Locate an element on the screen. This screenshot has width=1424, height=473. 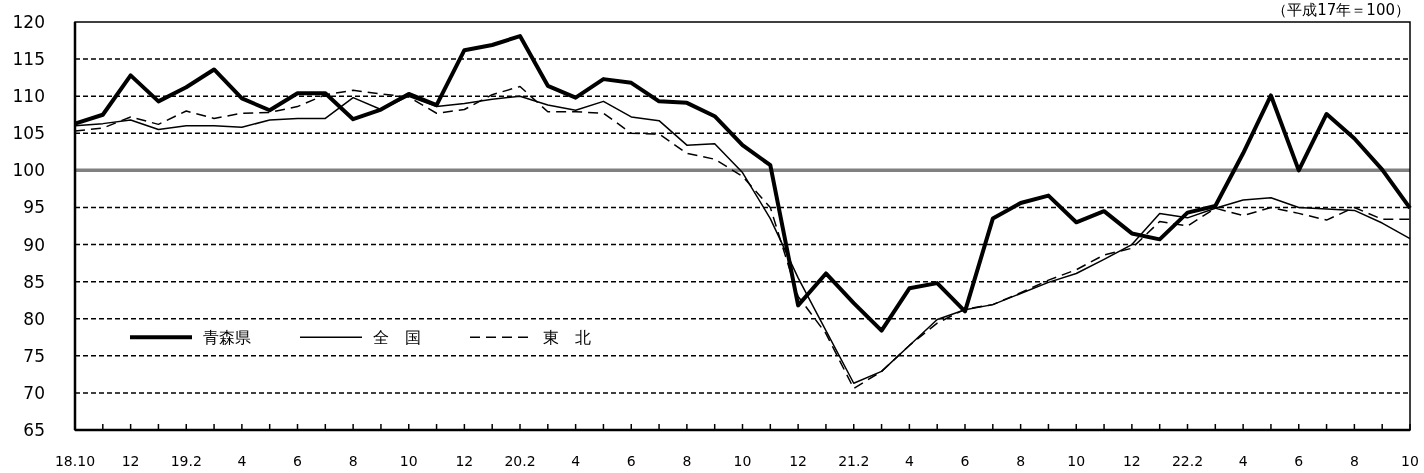
y-tick-label: 105 is located at coordinates (28, 133).